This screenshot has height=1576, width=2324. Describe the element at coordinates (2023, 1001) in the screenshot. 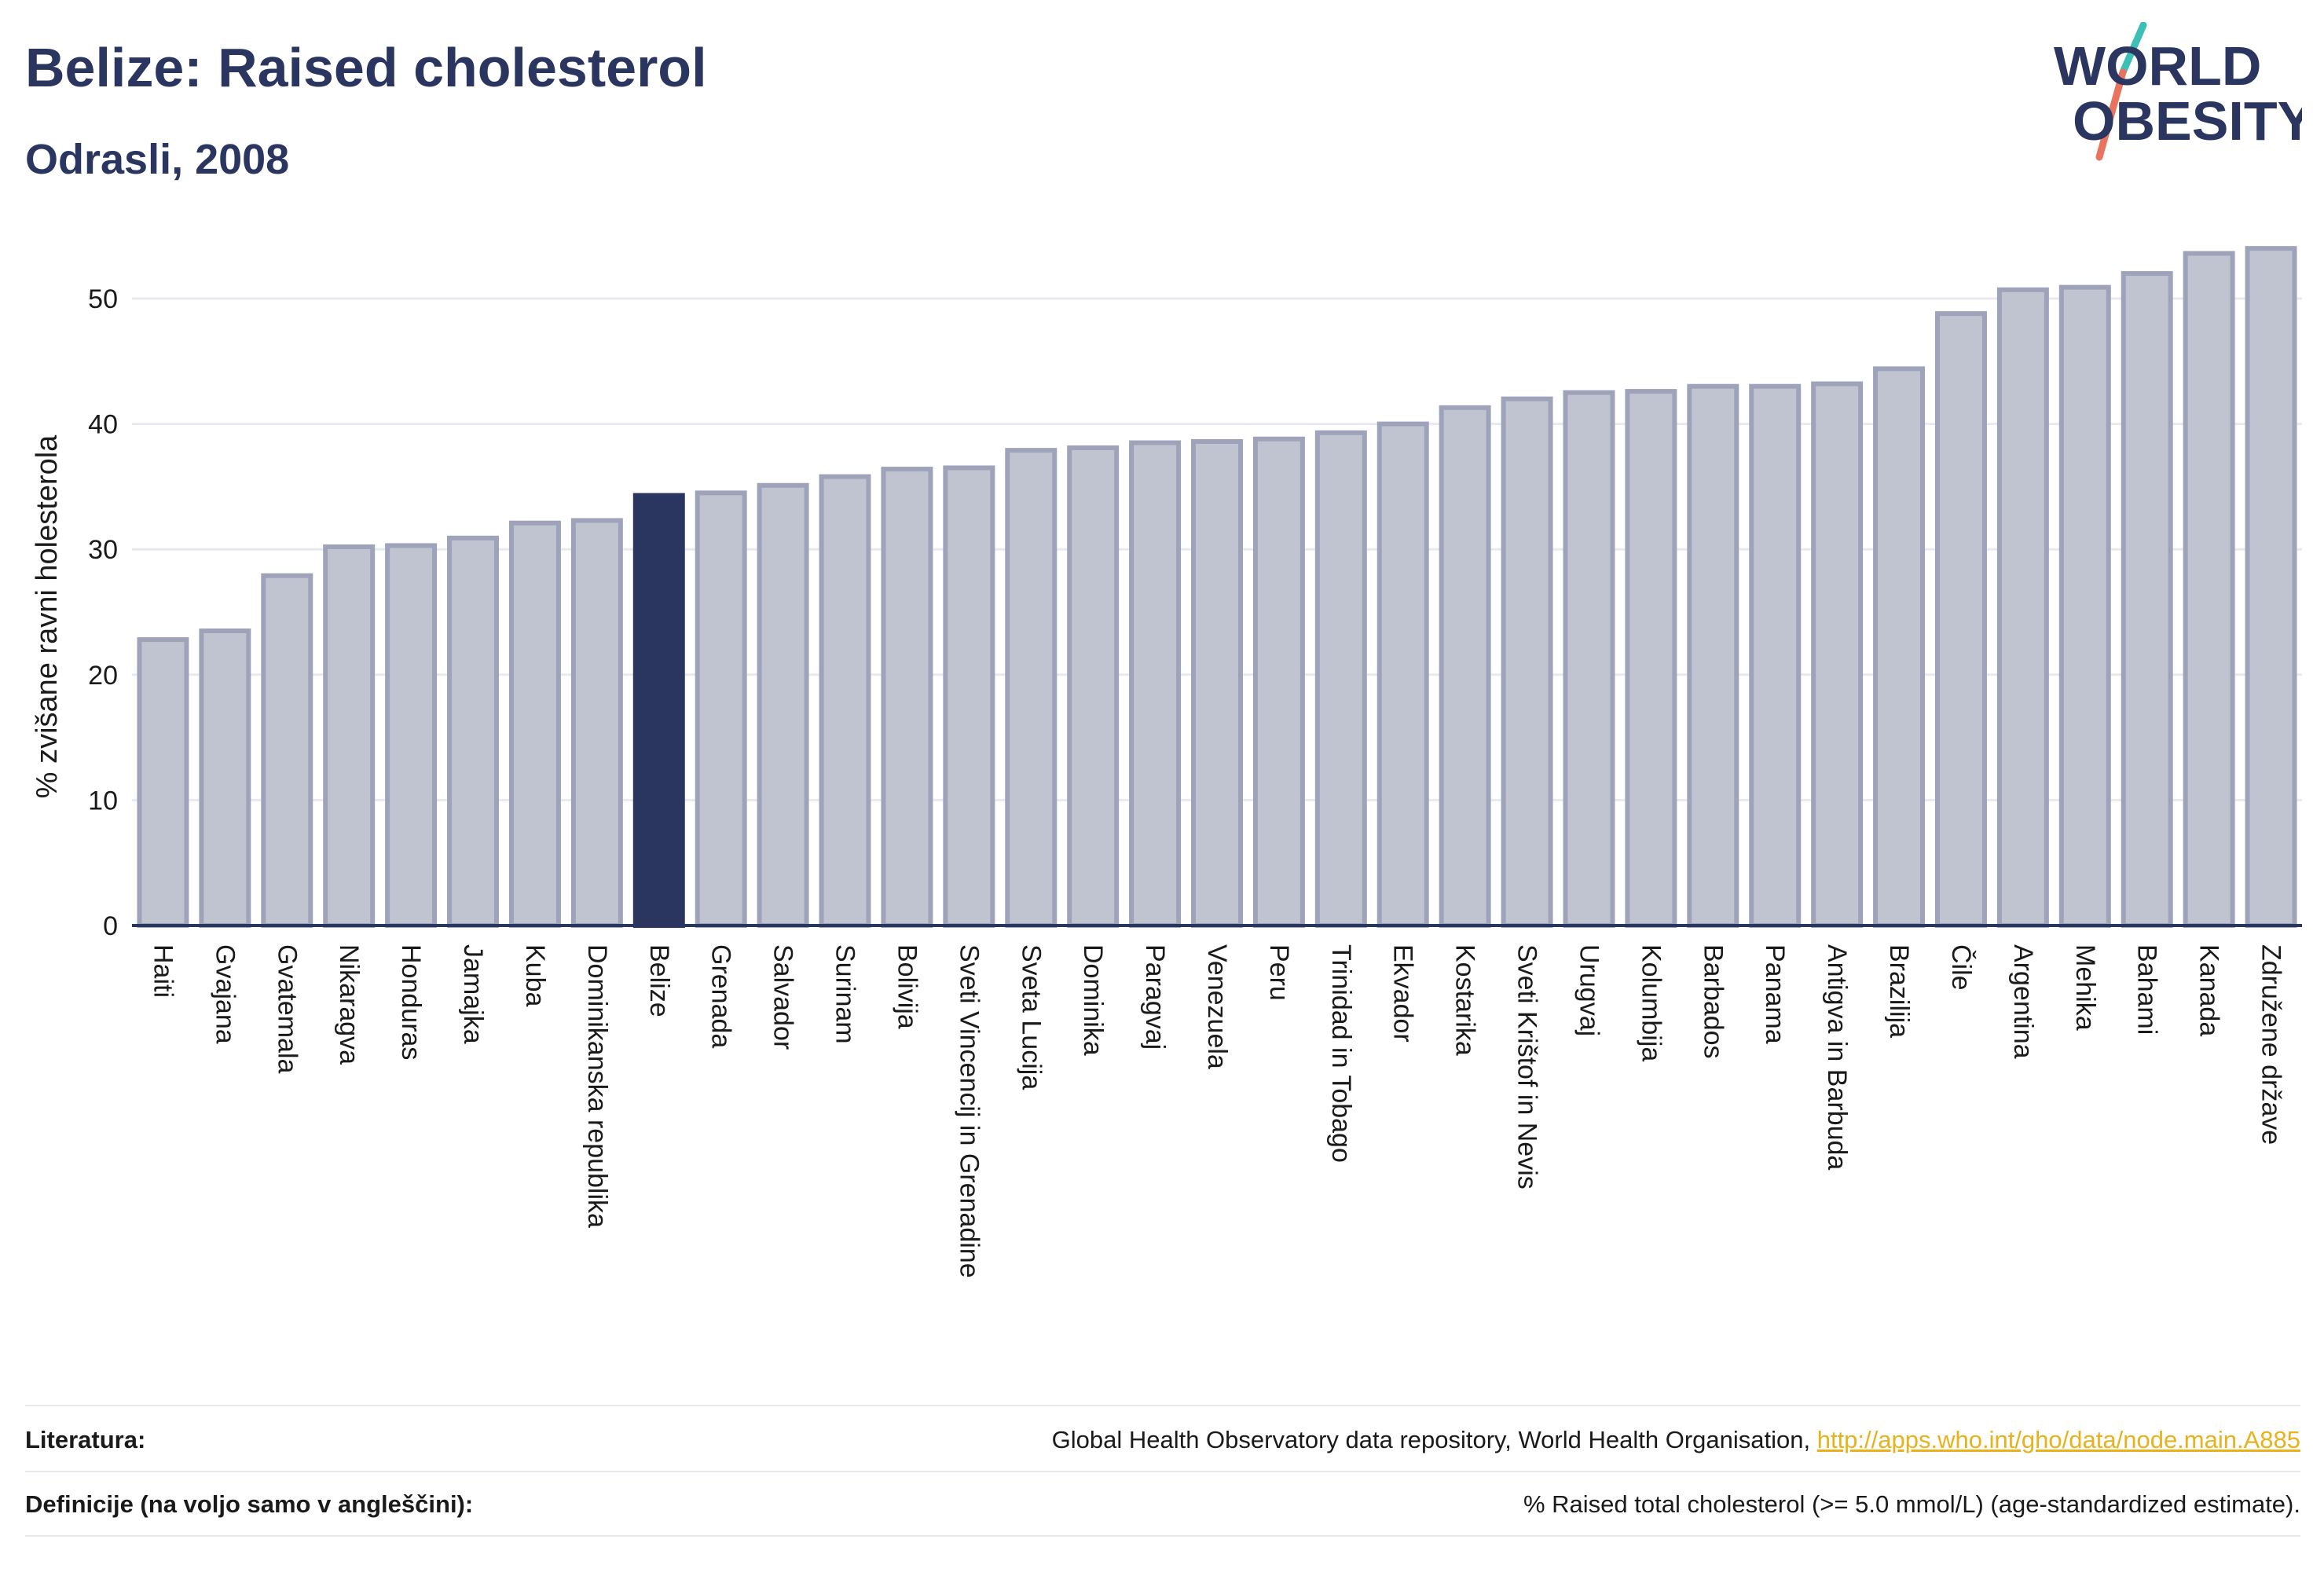

I see `x-tick-label: Argentina` at that location.